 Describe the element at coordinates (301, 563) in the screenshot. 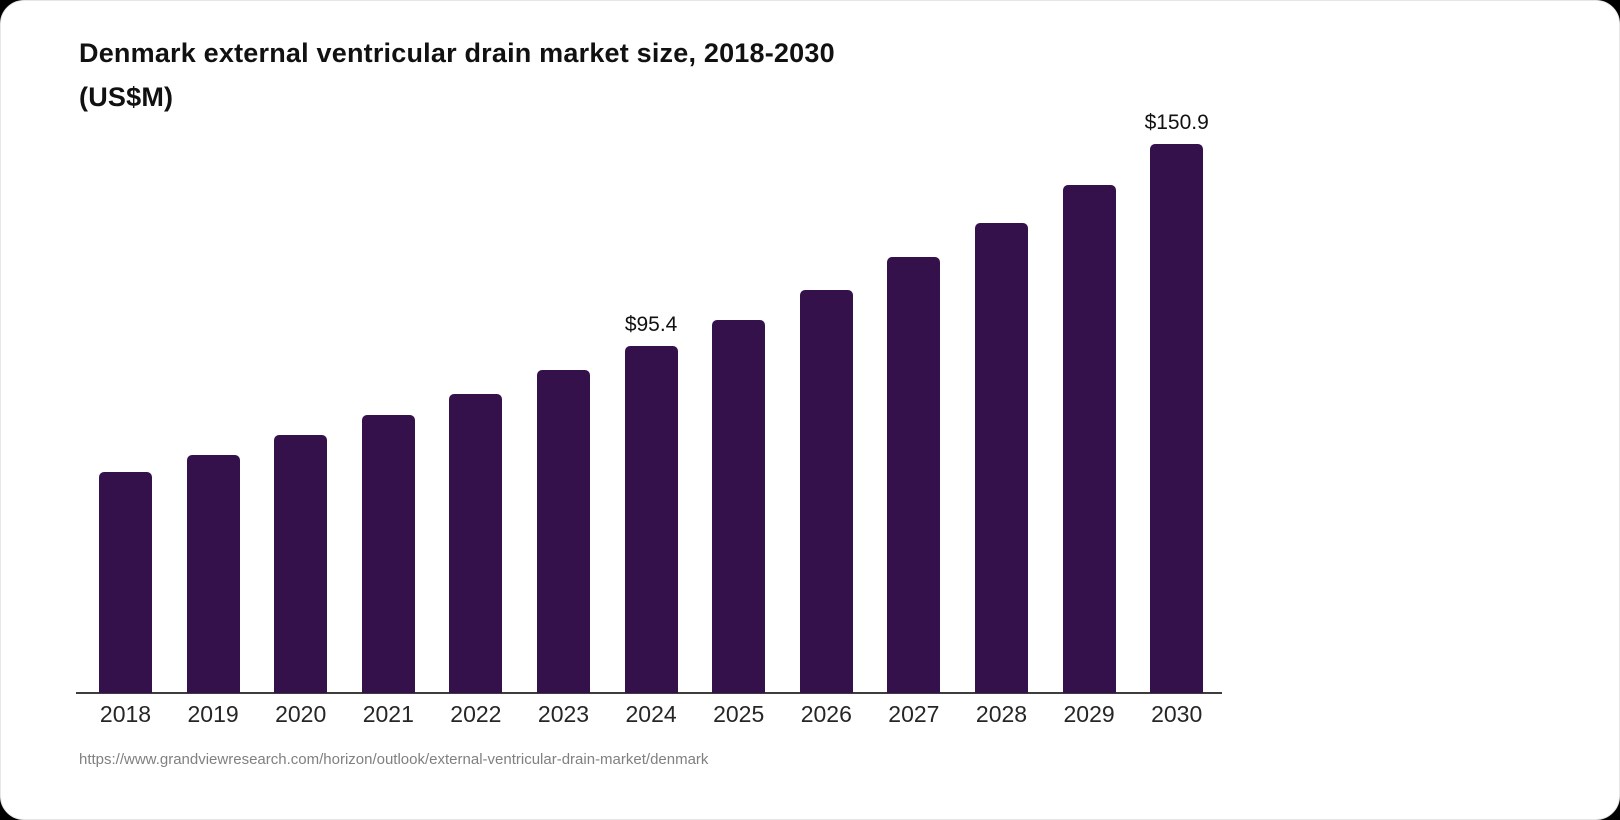

I see `bar-2020` at that location.